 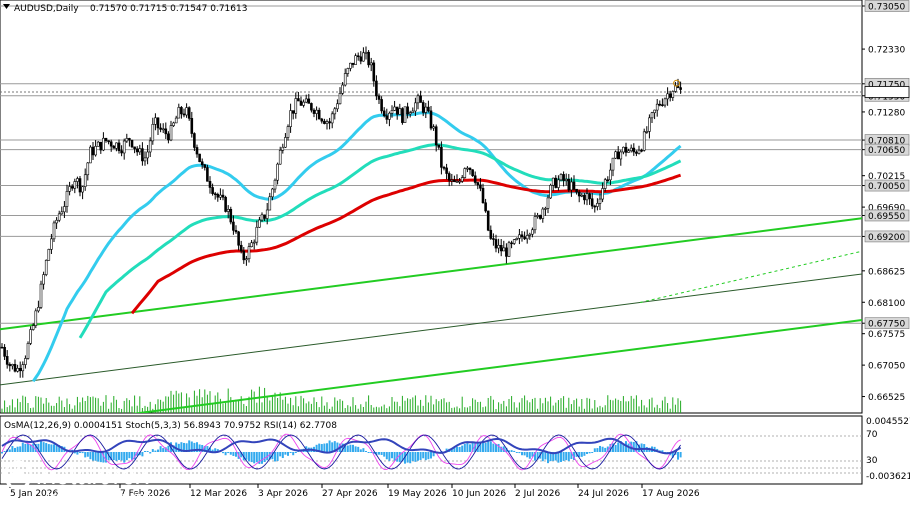 What do you see at coordinates (886, 142) in the screenshot?
I see `price-tick-label: 0.70810` at bounding box center [886, 142].